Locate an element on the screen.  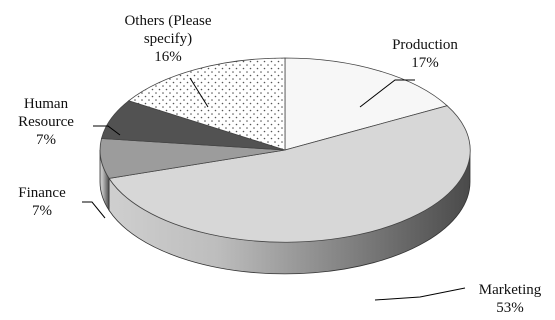
leader-line-production is located at coordinates (387, 93).